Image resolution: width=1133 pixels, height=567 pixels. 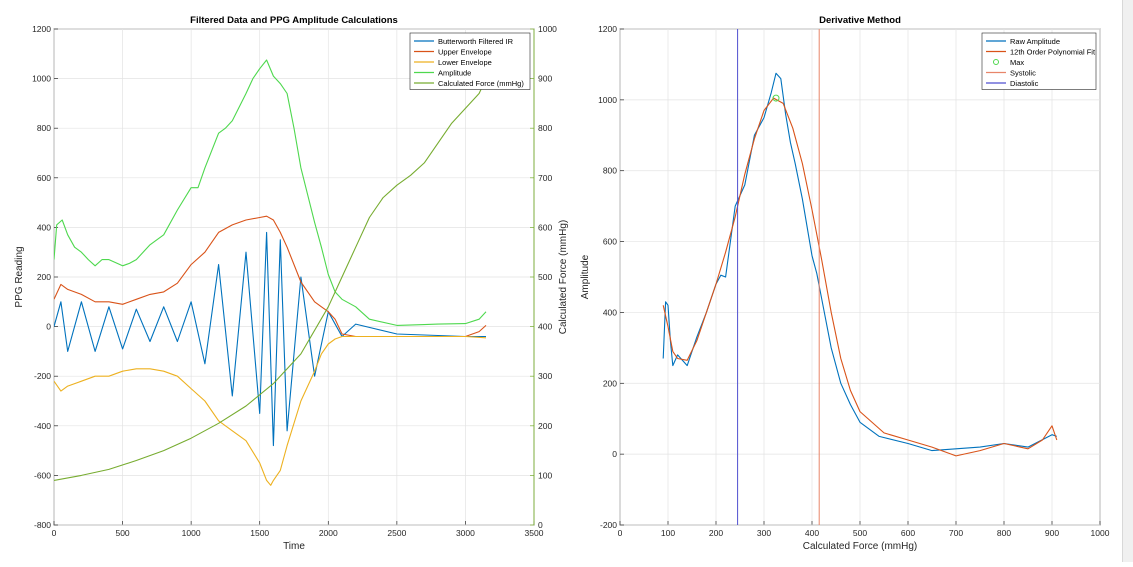 I want to click on y2-tick-label: 400, so click(x=545, y=327).